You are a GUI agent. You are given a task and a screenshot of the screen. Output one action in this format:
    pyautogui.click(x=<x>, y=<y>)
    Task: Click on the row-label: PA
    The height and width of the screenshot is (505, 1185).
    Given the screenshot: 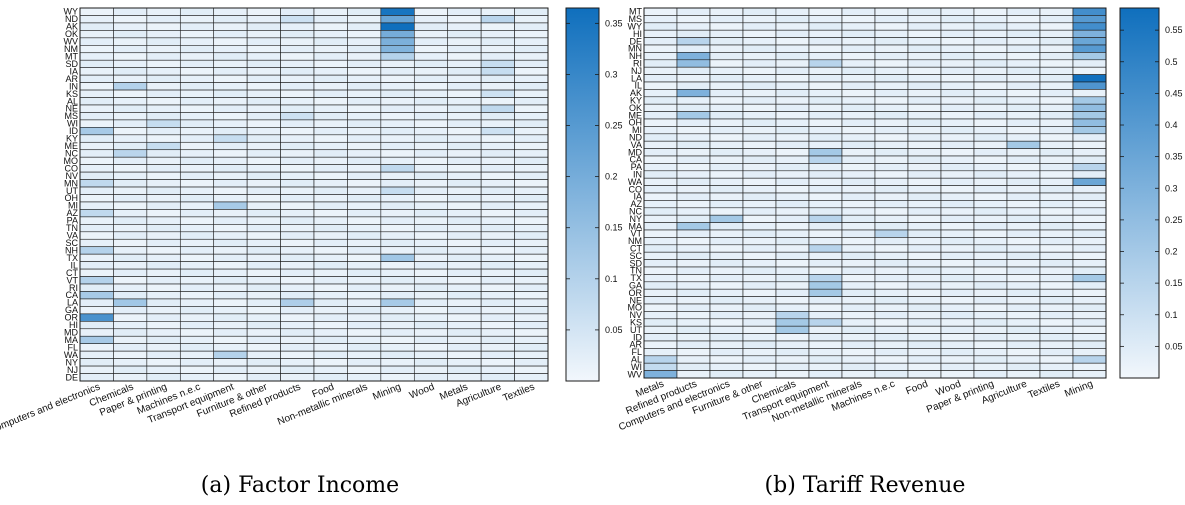 What is the action you would take?
    pyautogui.click(x=72, y=221)
    